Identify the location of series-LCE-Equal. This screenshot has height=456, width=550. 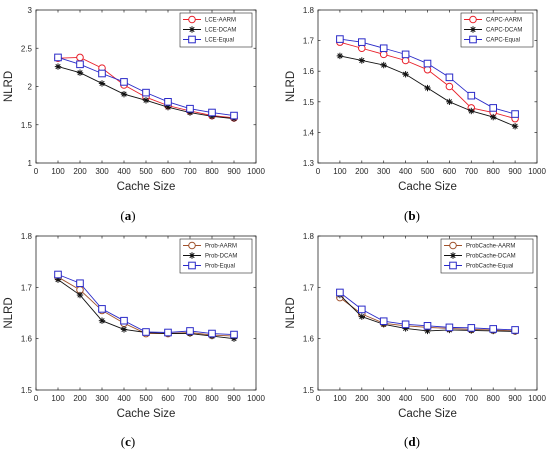
(146, 86).